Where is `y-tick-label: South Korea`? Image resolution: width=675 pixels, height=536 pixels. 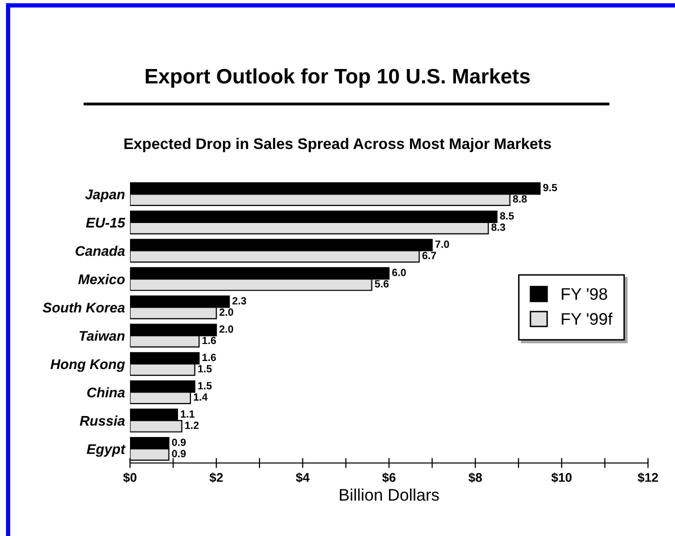
y-tick-label: South Korea is located at coordinates (83, 307).